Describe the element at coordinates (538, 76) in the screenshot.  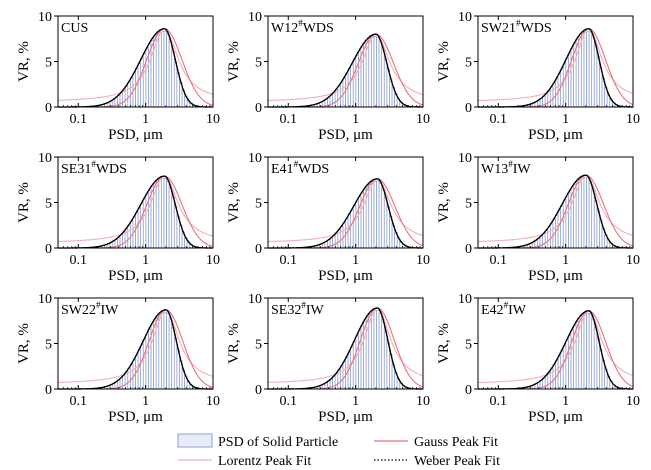
I see `panel-3: 0.1 1 10 0 5 10 PSD, μm VR, % SW21#WDS` at that location.